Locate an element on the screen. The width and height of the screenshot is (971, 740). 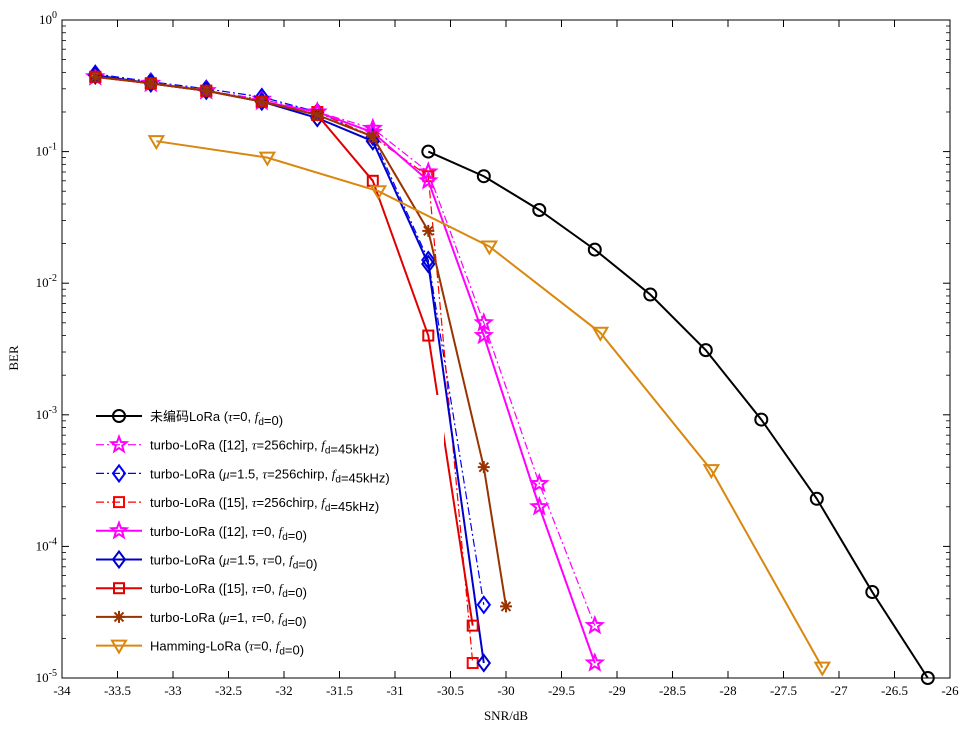
x-tick-label: -28.5 is located at coordinates (672, 690).